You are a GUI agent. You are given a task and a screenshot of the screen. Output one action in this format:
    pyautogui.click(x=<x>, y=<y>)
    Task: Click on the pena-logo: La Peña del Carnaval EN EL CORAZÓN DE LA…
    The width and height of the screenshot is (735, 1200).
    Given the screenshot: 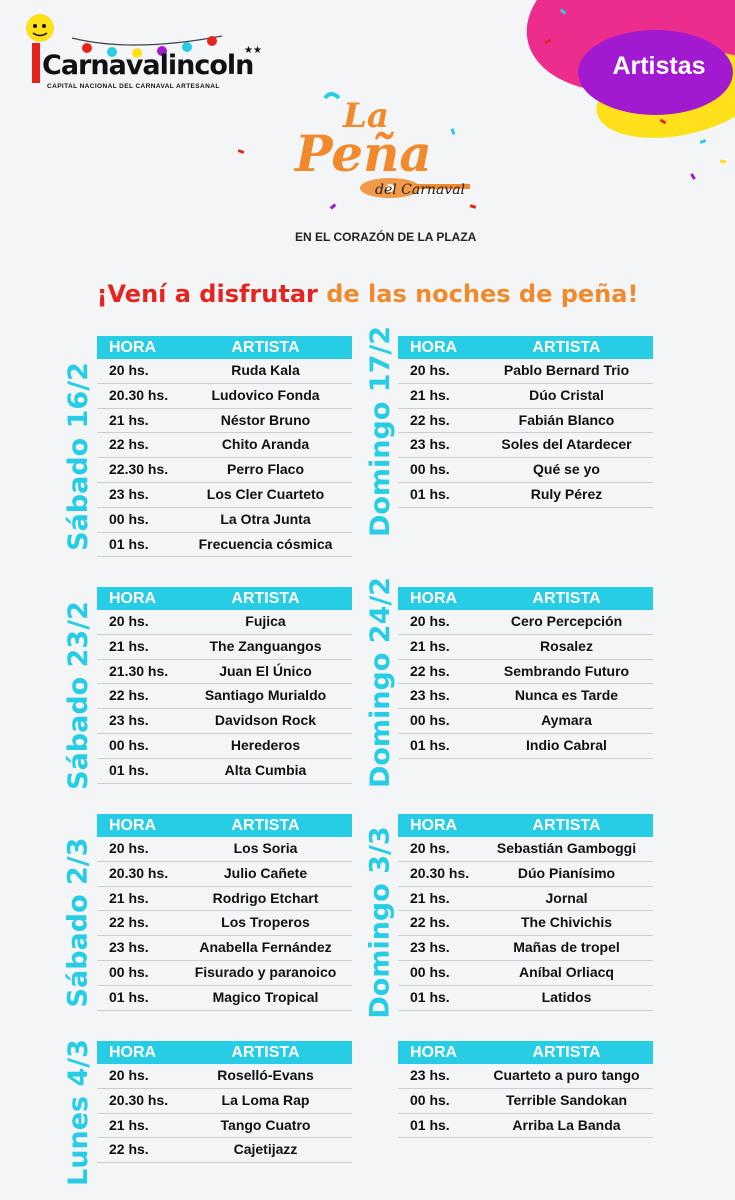 What is the action you would take?
    pyautogui.click(x=385, y=168)
    